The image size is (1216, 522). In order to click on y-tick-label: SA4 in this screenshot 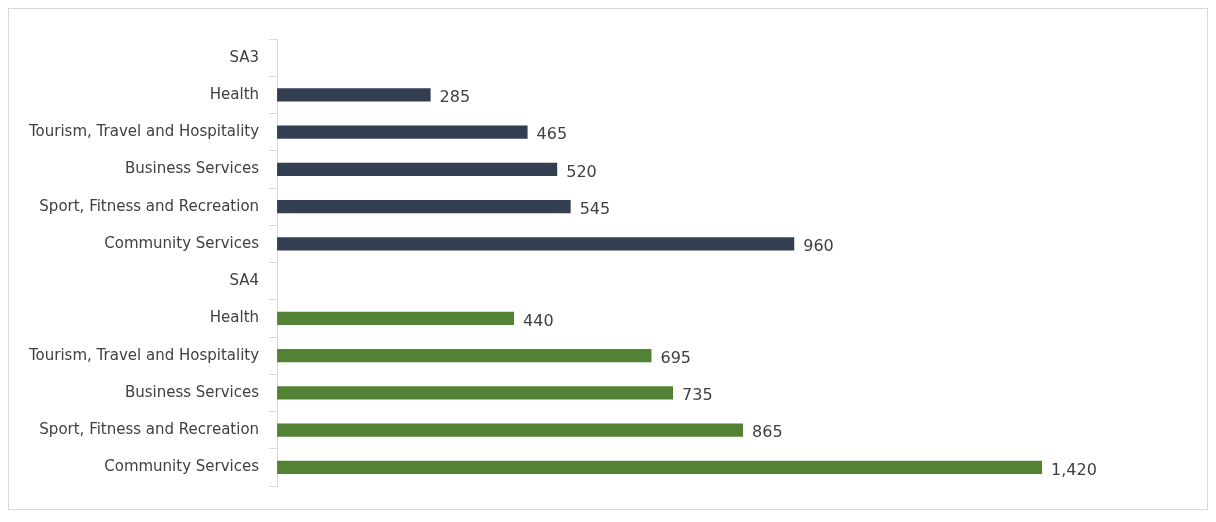, I will do `click(244, 280)`.